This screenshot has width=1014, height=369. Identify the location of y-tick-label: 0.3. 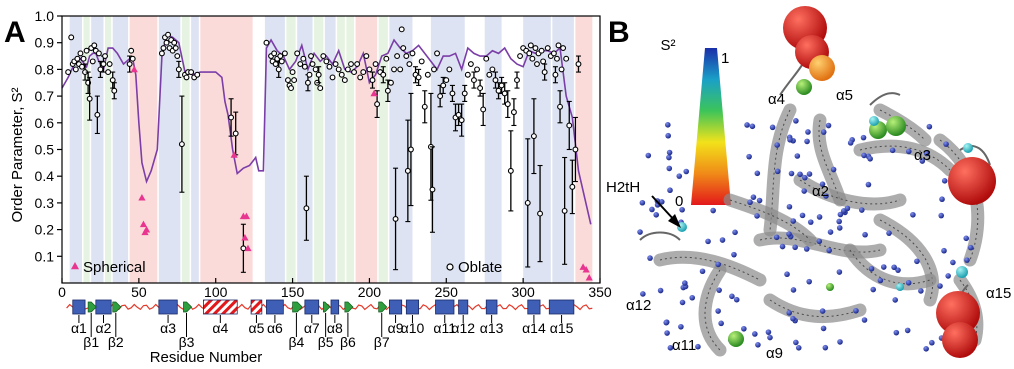
(45, 203).